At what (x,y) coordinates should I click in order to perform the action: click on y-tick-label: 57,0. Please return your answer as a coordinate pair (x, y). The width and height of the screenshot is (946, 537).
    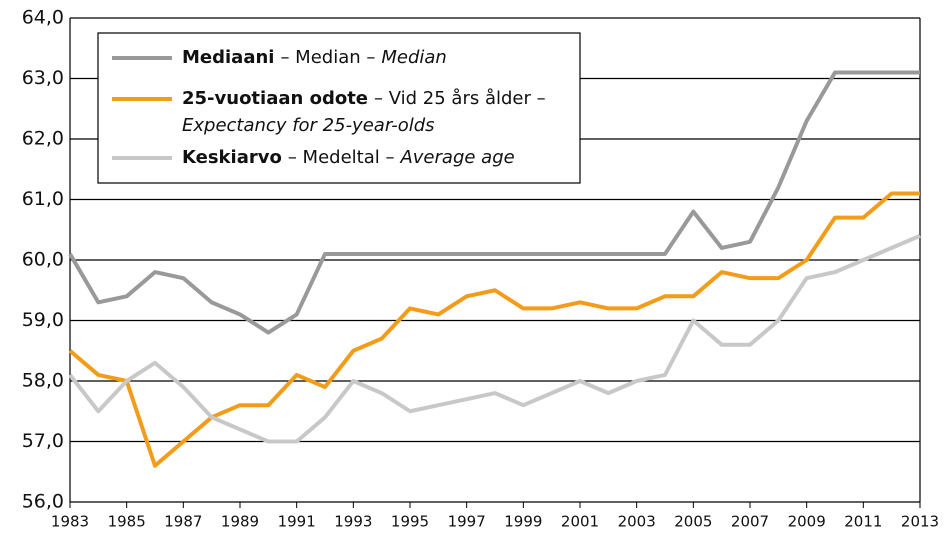
    Looking at the image, I should click on (43, 441).